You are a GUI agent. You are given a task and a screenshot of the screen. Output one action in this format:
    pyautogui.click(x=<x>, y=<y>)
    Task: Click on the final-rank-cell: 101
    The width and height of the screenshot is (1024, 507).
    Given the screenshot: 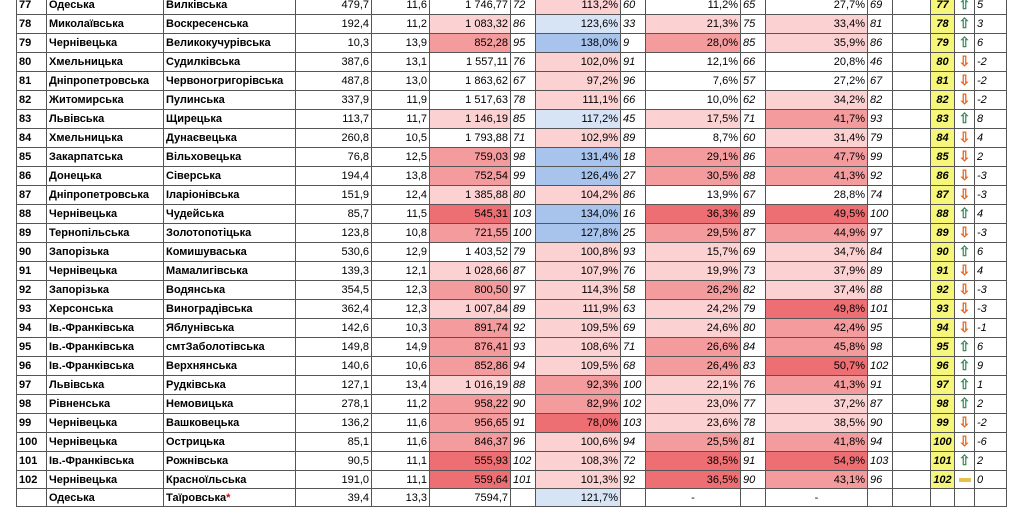 What is the action you would take?
    pyautogui.click(x=942, y=461)
    